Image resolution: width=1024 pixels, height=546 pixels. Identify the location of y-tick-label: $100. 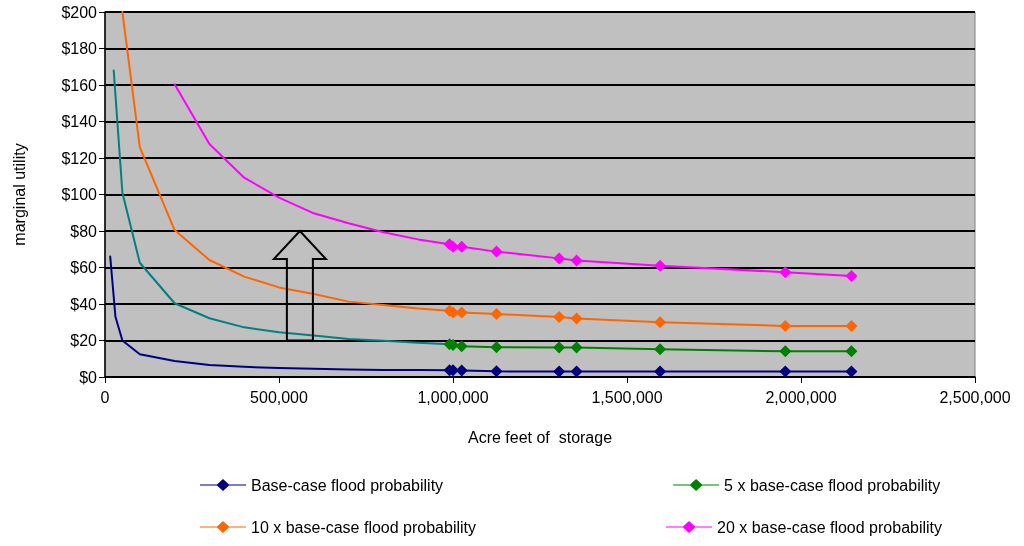
(79, 194).